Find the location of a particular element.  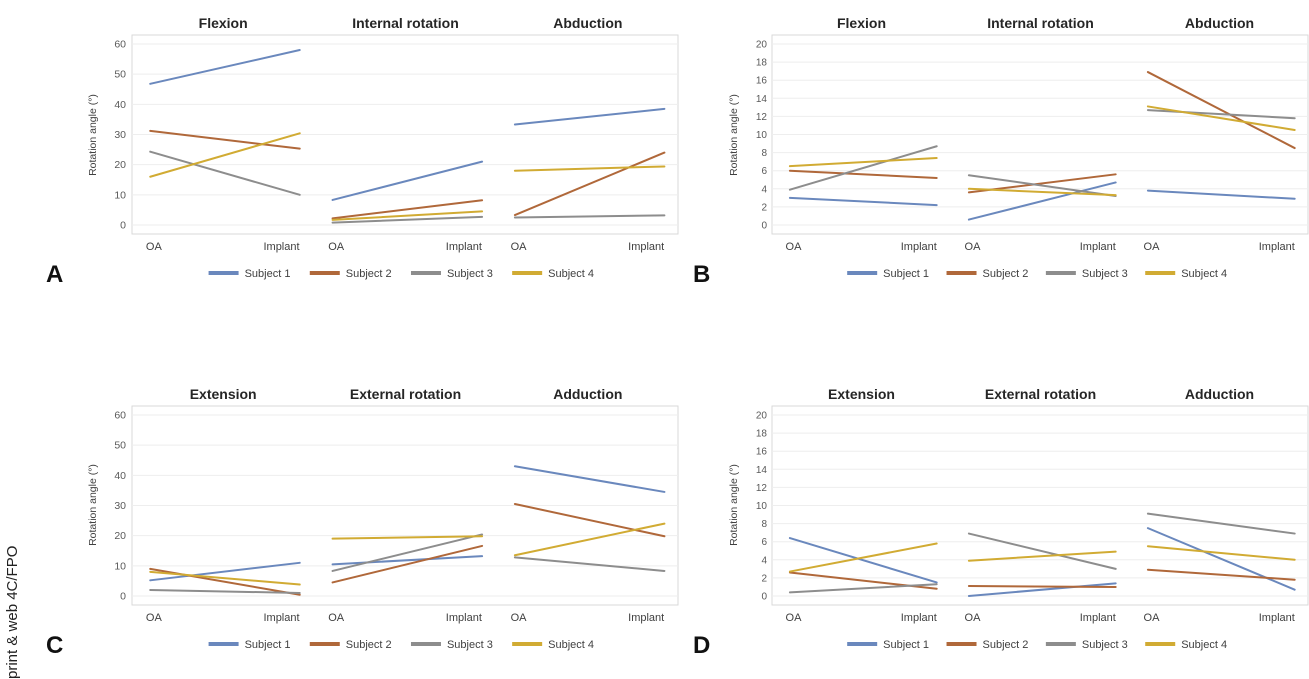

group-title: Internal rotation is located at coordinates (405, 23).